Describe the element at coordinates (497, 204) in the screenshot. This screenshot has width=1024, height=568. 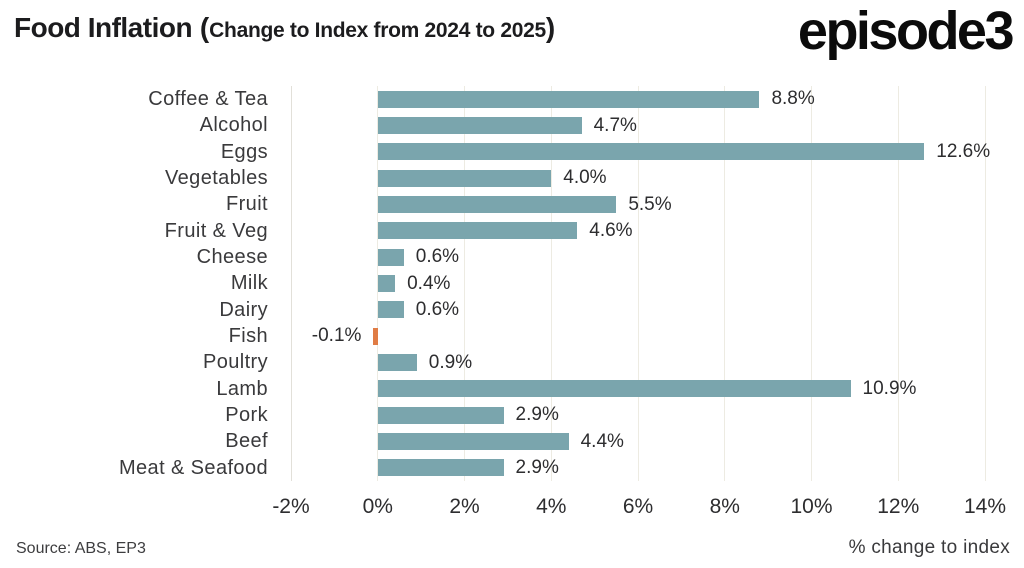
I see `bar-fruit` at that location.